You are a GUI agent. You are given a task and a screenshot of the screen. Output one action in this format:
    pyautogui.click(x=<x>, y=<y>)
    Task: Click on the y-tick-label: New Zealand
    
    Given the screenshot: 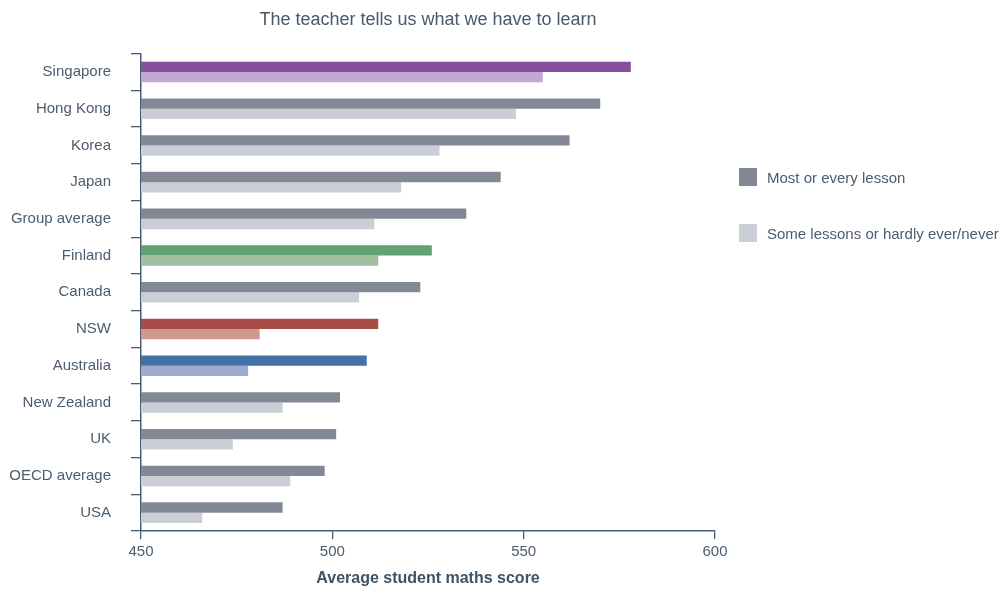 What is the action you would take?
    pyautogui.click(x=66, y=401)
    